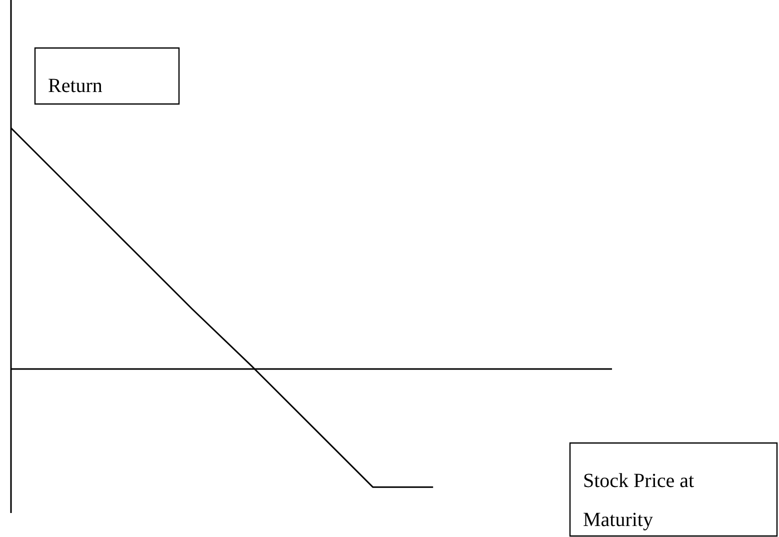 The height and width of the screenshot is (537, 779). I want to click on text: Stock Price at Maturity, so click(639, 500).